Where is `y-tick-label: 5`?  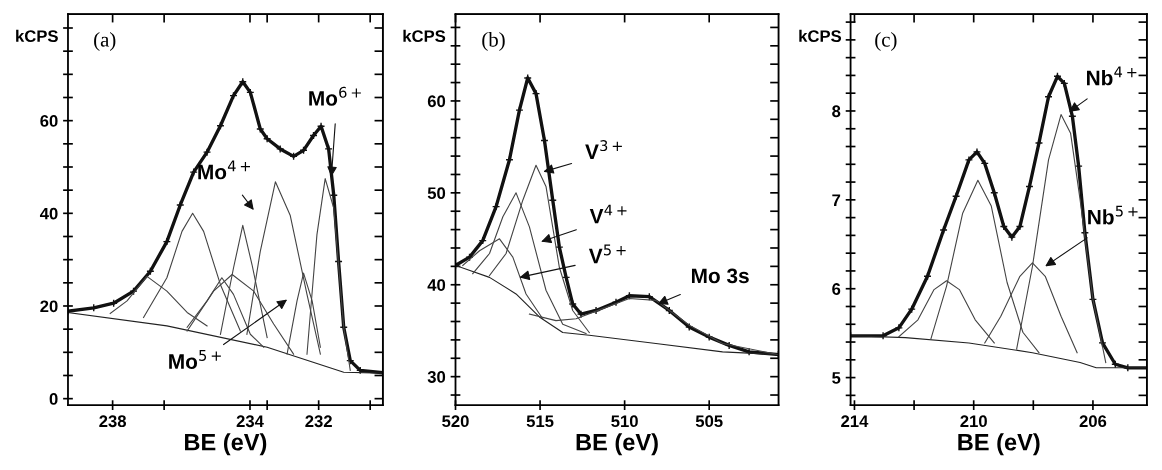 y-tick-label: 5 is located at coordinates (836, 378).